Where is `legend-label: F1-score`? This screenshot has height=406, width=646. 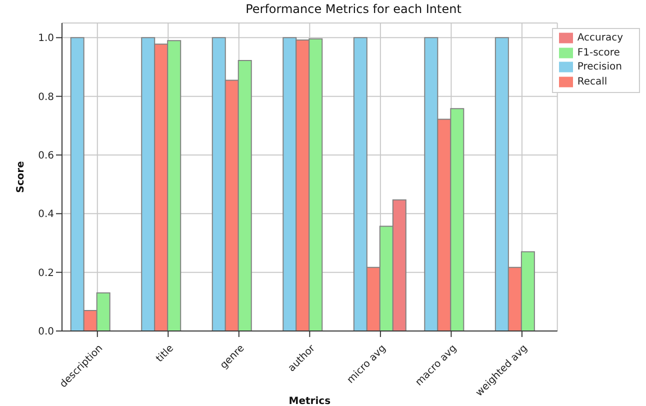 legend-label: F1-score is located at coordinates (598, 52).